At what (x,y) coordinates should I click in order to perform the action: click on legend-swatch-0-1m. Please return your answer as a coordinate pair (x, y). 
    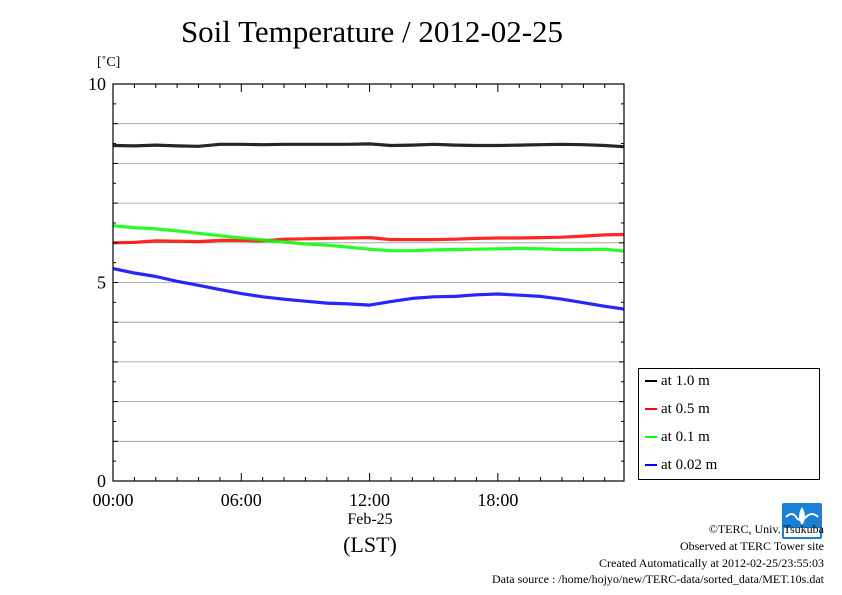
    Looking at the image, I should click on (651, 436).